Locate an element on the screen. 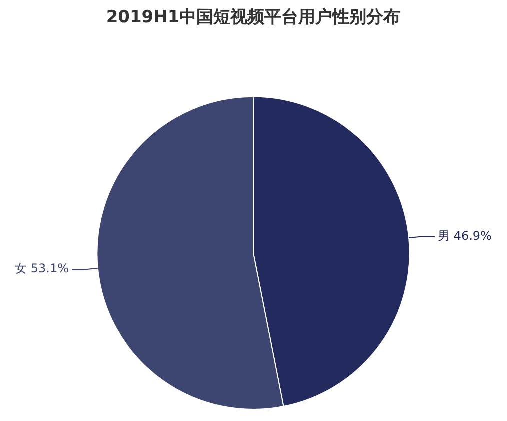 The height and width of the screenshot is (421, 507). chart-title: 2019H1中国短视频平台用户性别分布 is located at coordinates (253, 18).